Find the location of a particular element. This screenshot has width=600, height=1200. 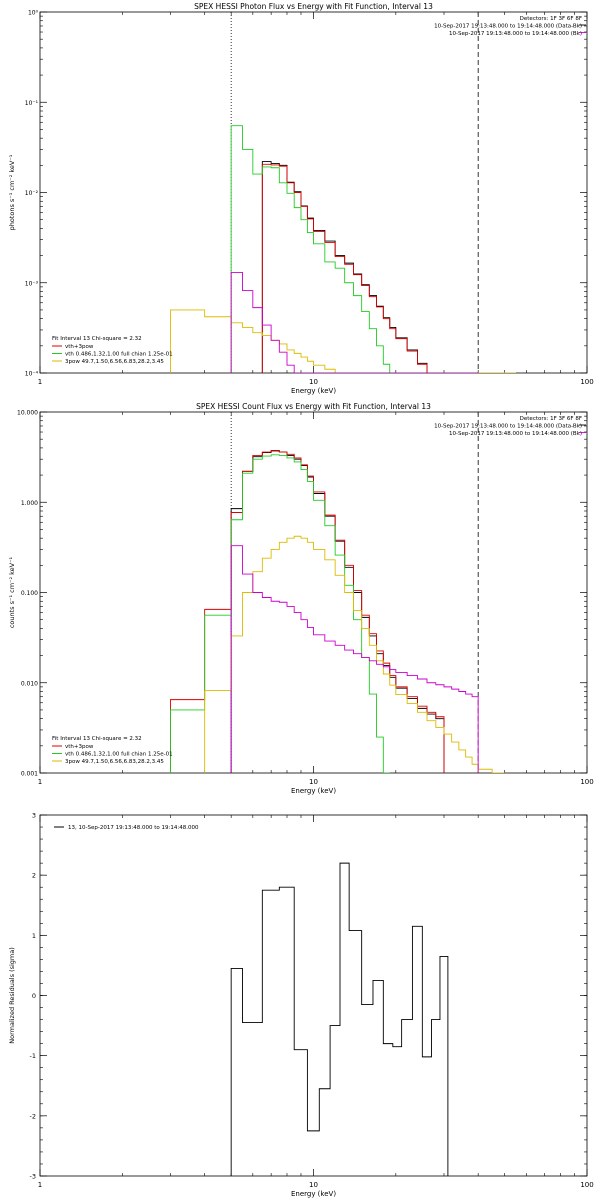

y-tick-label: 10⁰ is located at coordinates (33, 13).